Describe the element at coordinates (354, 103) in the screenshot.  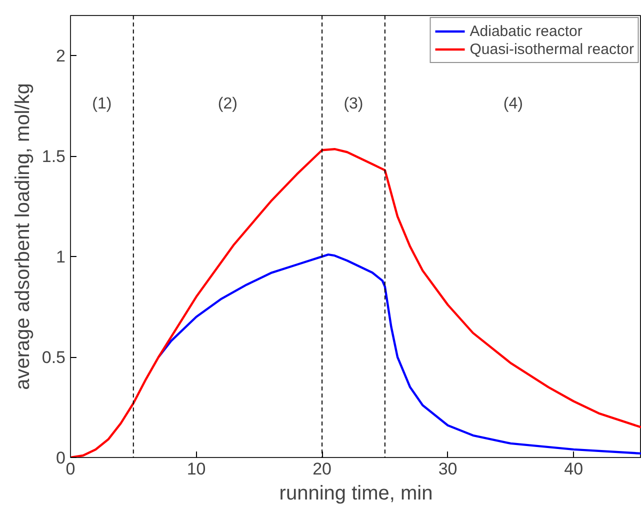
I see `annotation: (3)` at that location.